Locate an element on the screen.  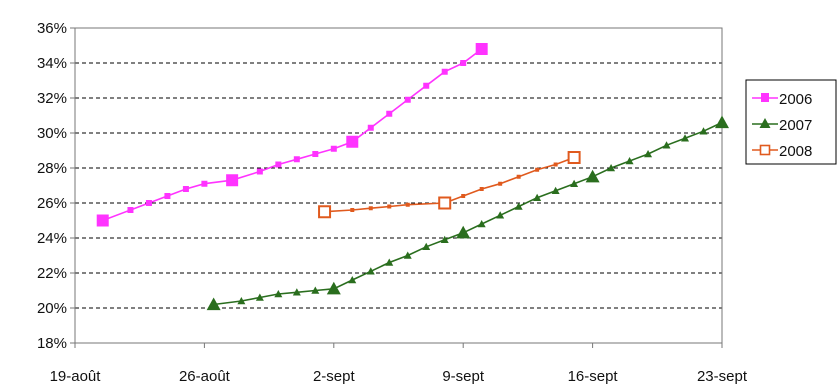
x-tick-label: 2-sept is located at coordinates (334, 376).